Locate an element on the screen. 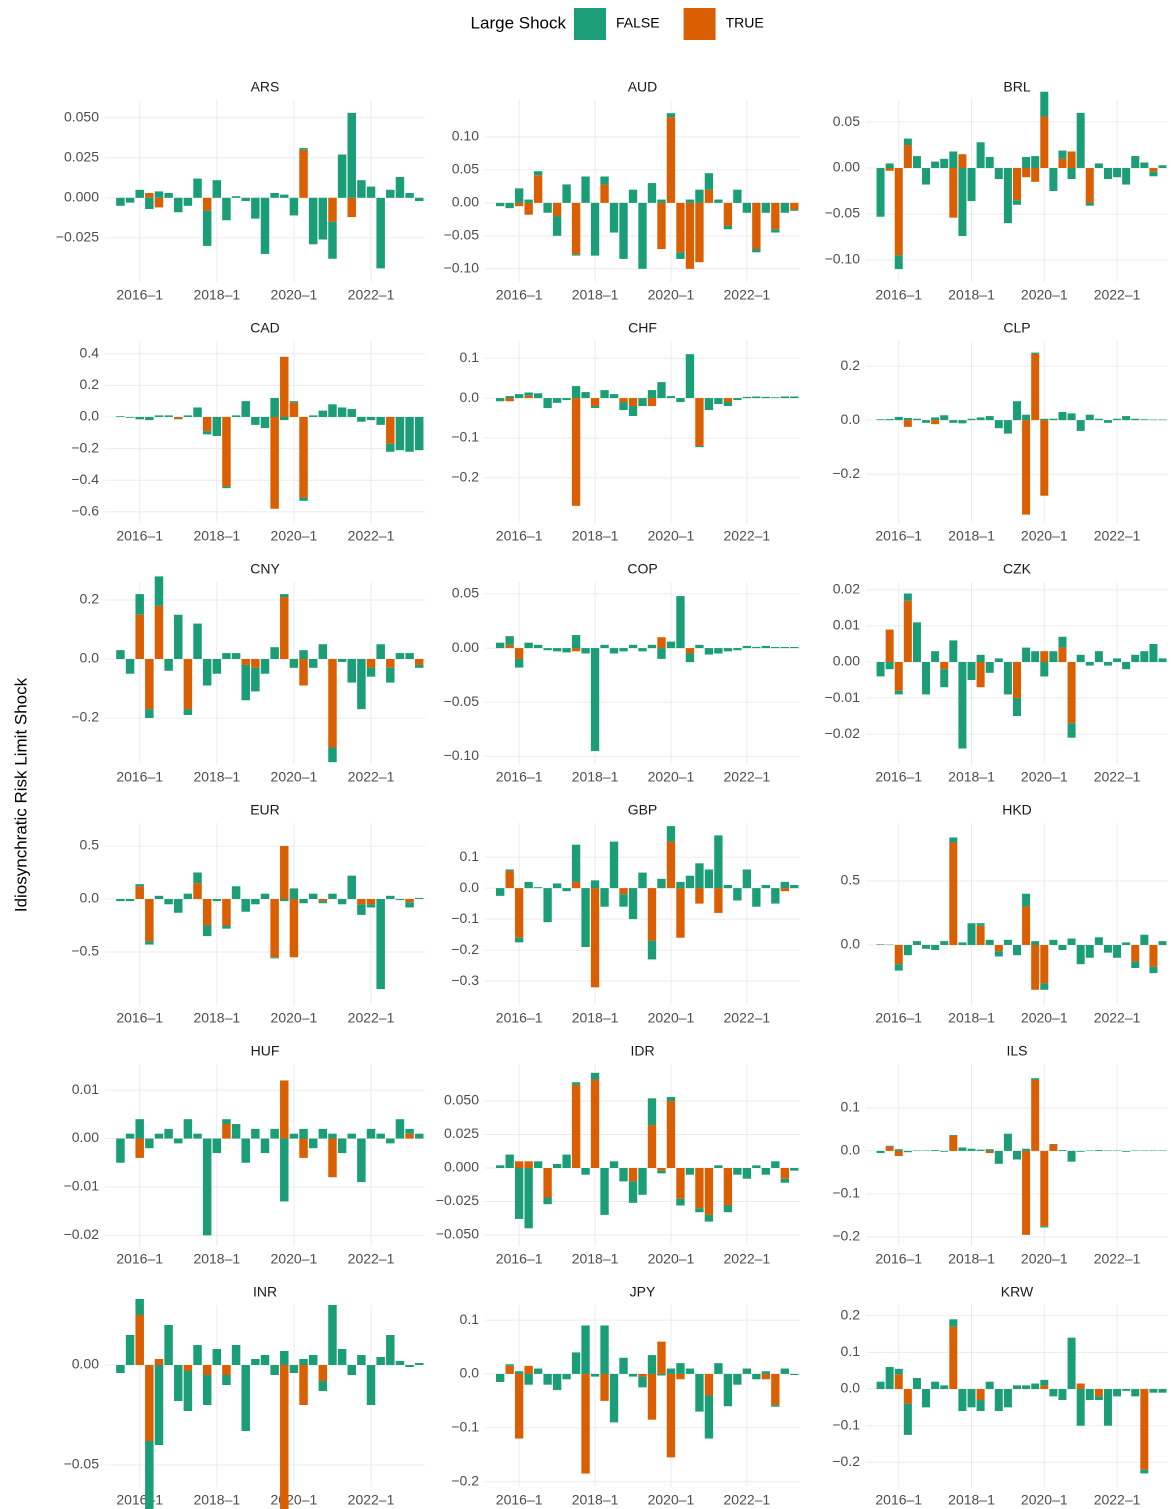  y-tick-label: 0.00 is located at coordinates (465, 202).